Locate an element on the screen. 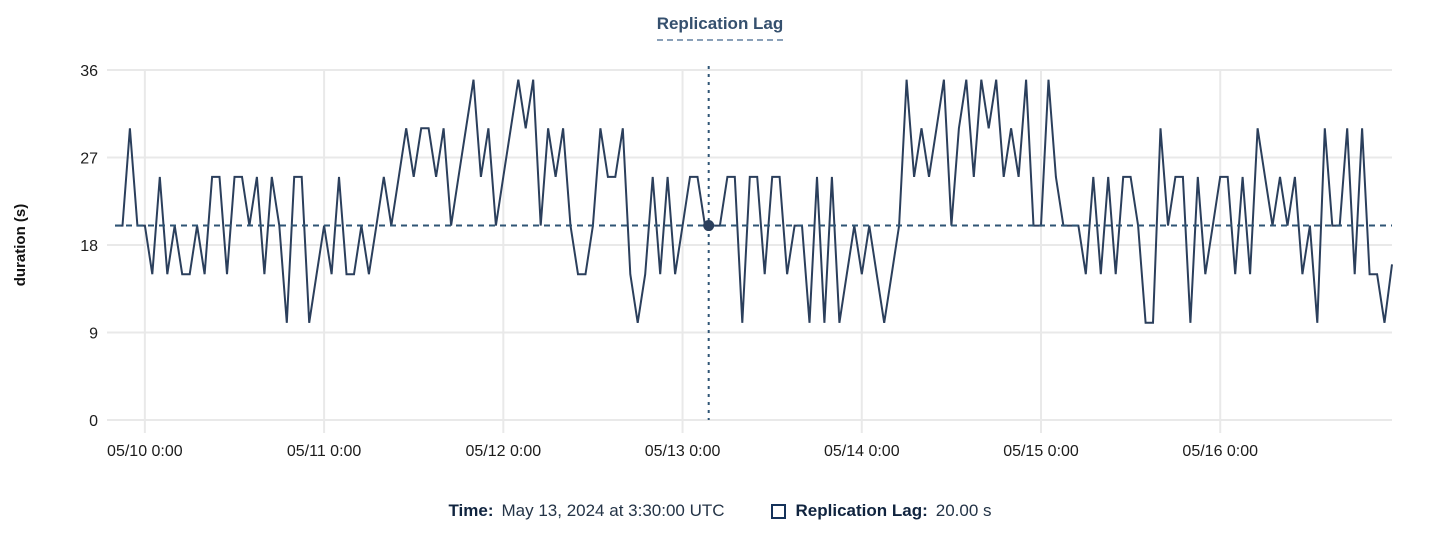 The width and height of the screenshot is (1440, 556). y-tick-label: 27 is located at coordinates (89, 159).